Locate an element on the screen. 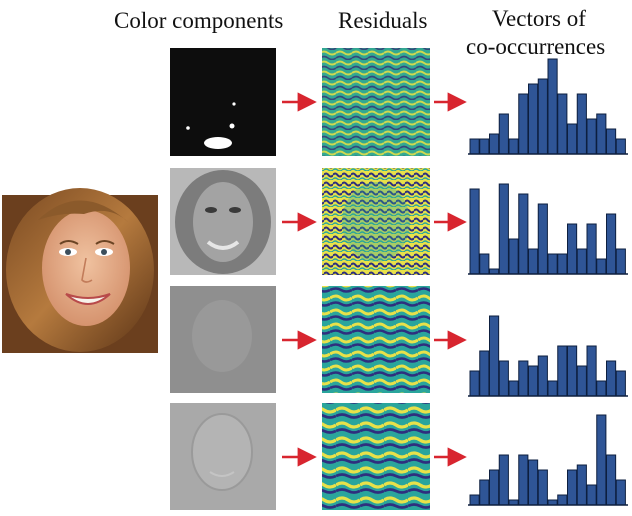 This screenshot has width=632, height=516. header-color-components: Color components is located at coordinates (199, 20).